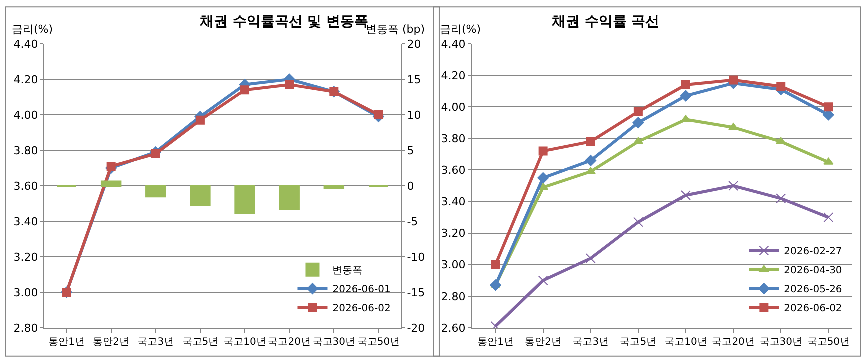 Image resolution: width=867 pixels, height=358 pixels. I want to click on y2-tick-label: -15, so click(416, 293).